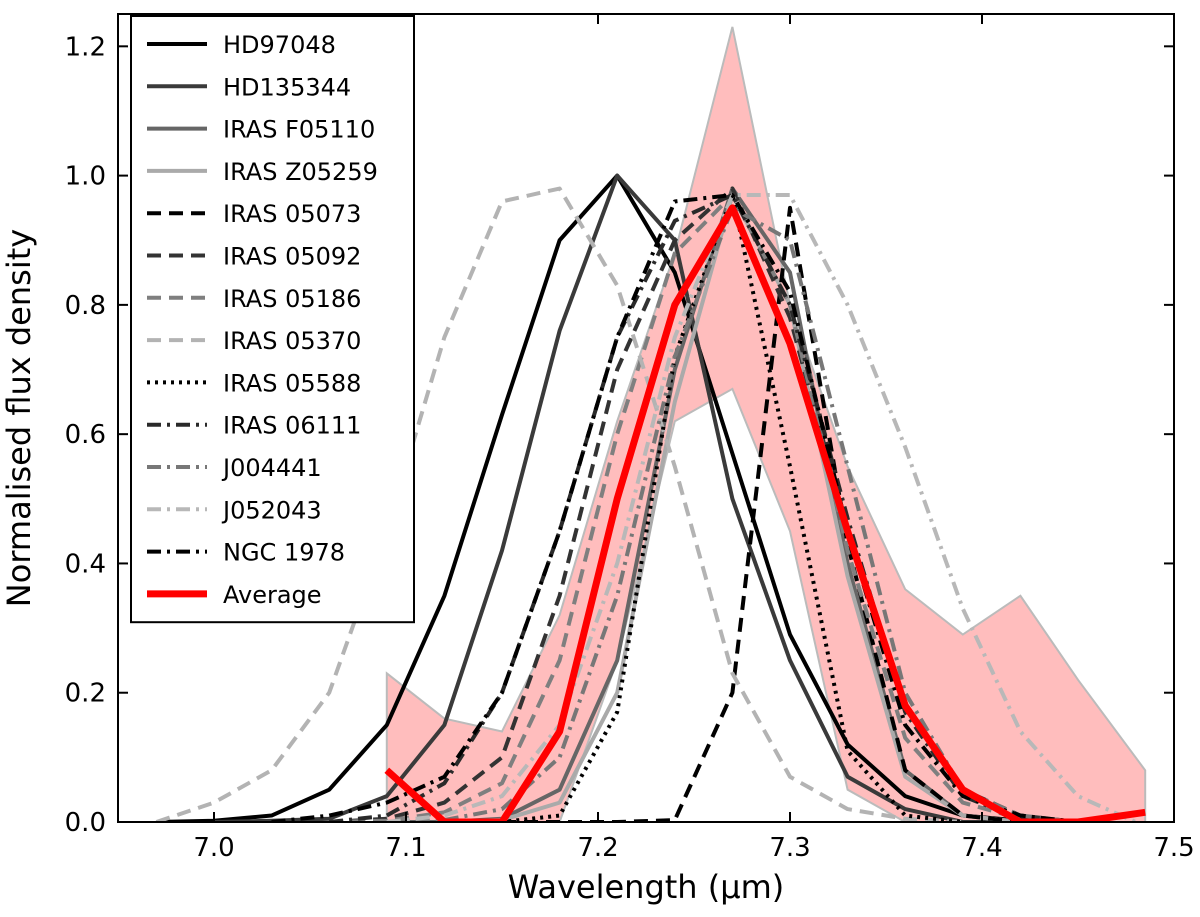 The width and height of the screenshot is (1200, 917). I want to click on legend-label-iras-05073: IRAS 05073, so click(292, 214).